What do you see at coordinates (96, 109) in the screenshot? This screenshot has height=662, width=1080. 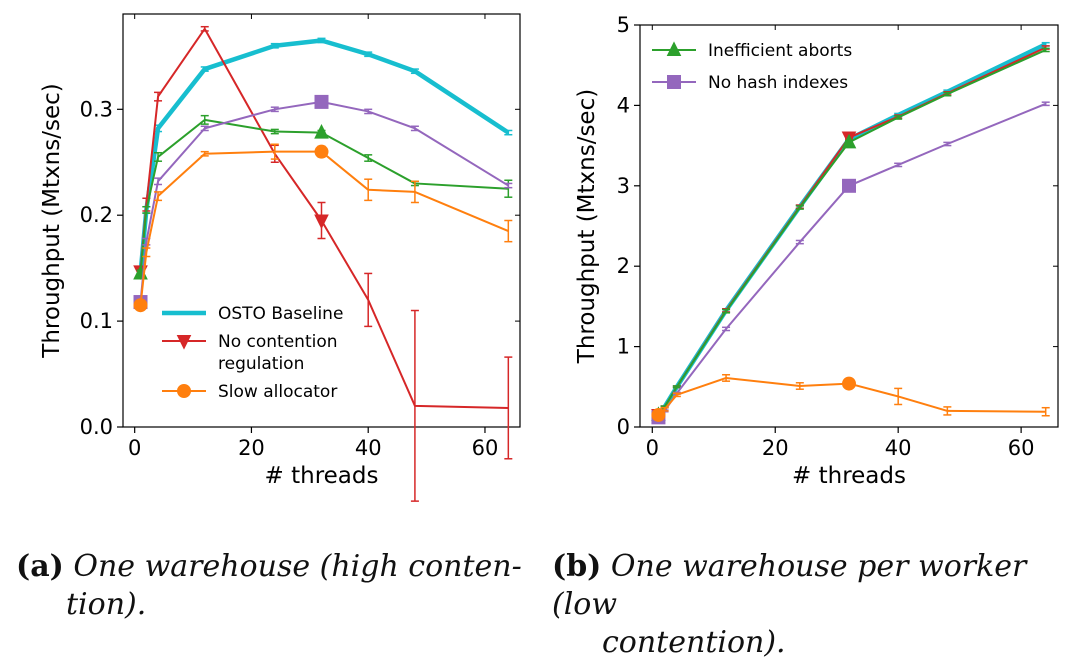 I see `y-tick-label: 0.3` at bounding box center [96, 109].